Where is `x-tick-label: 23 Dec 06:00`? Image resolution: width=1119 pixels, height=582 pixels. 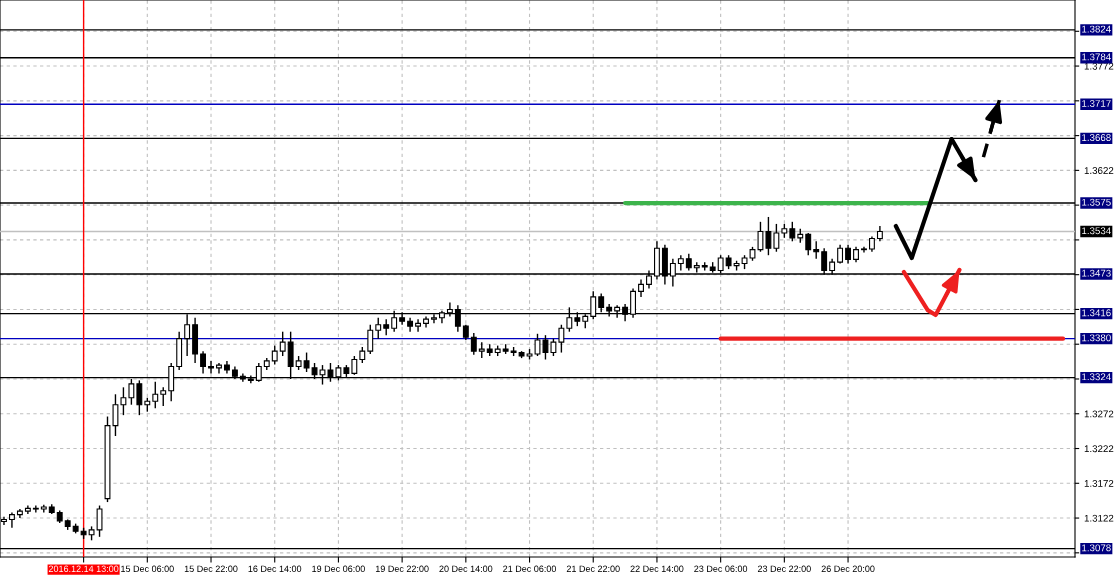 x-tick-label: 23 Dec 06:00 is located at coordinates (721, 568).